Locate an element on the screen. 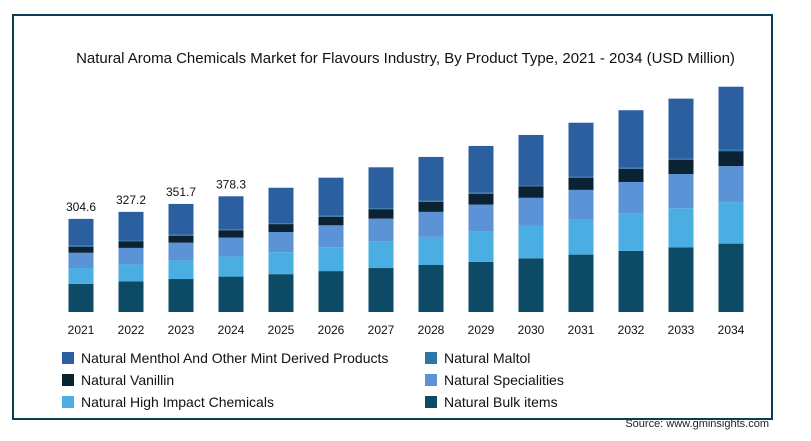 The width and height of the screenshot is (811, 441). legend-item-maltol: Natural Maltol is located at coordinates (477, 358).